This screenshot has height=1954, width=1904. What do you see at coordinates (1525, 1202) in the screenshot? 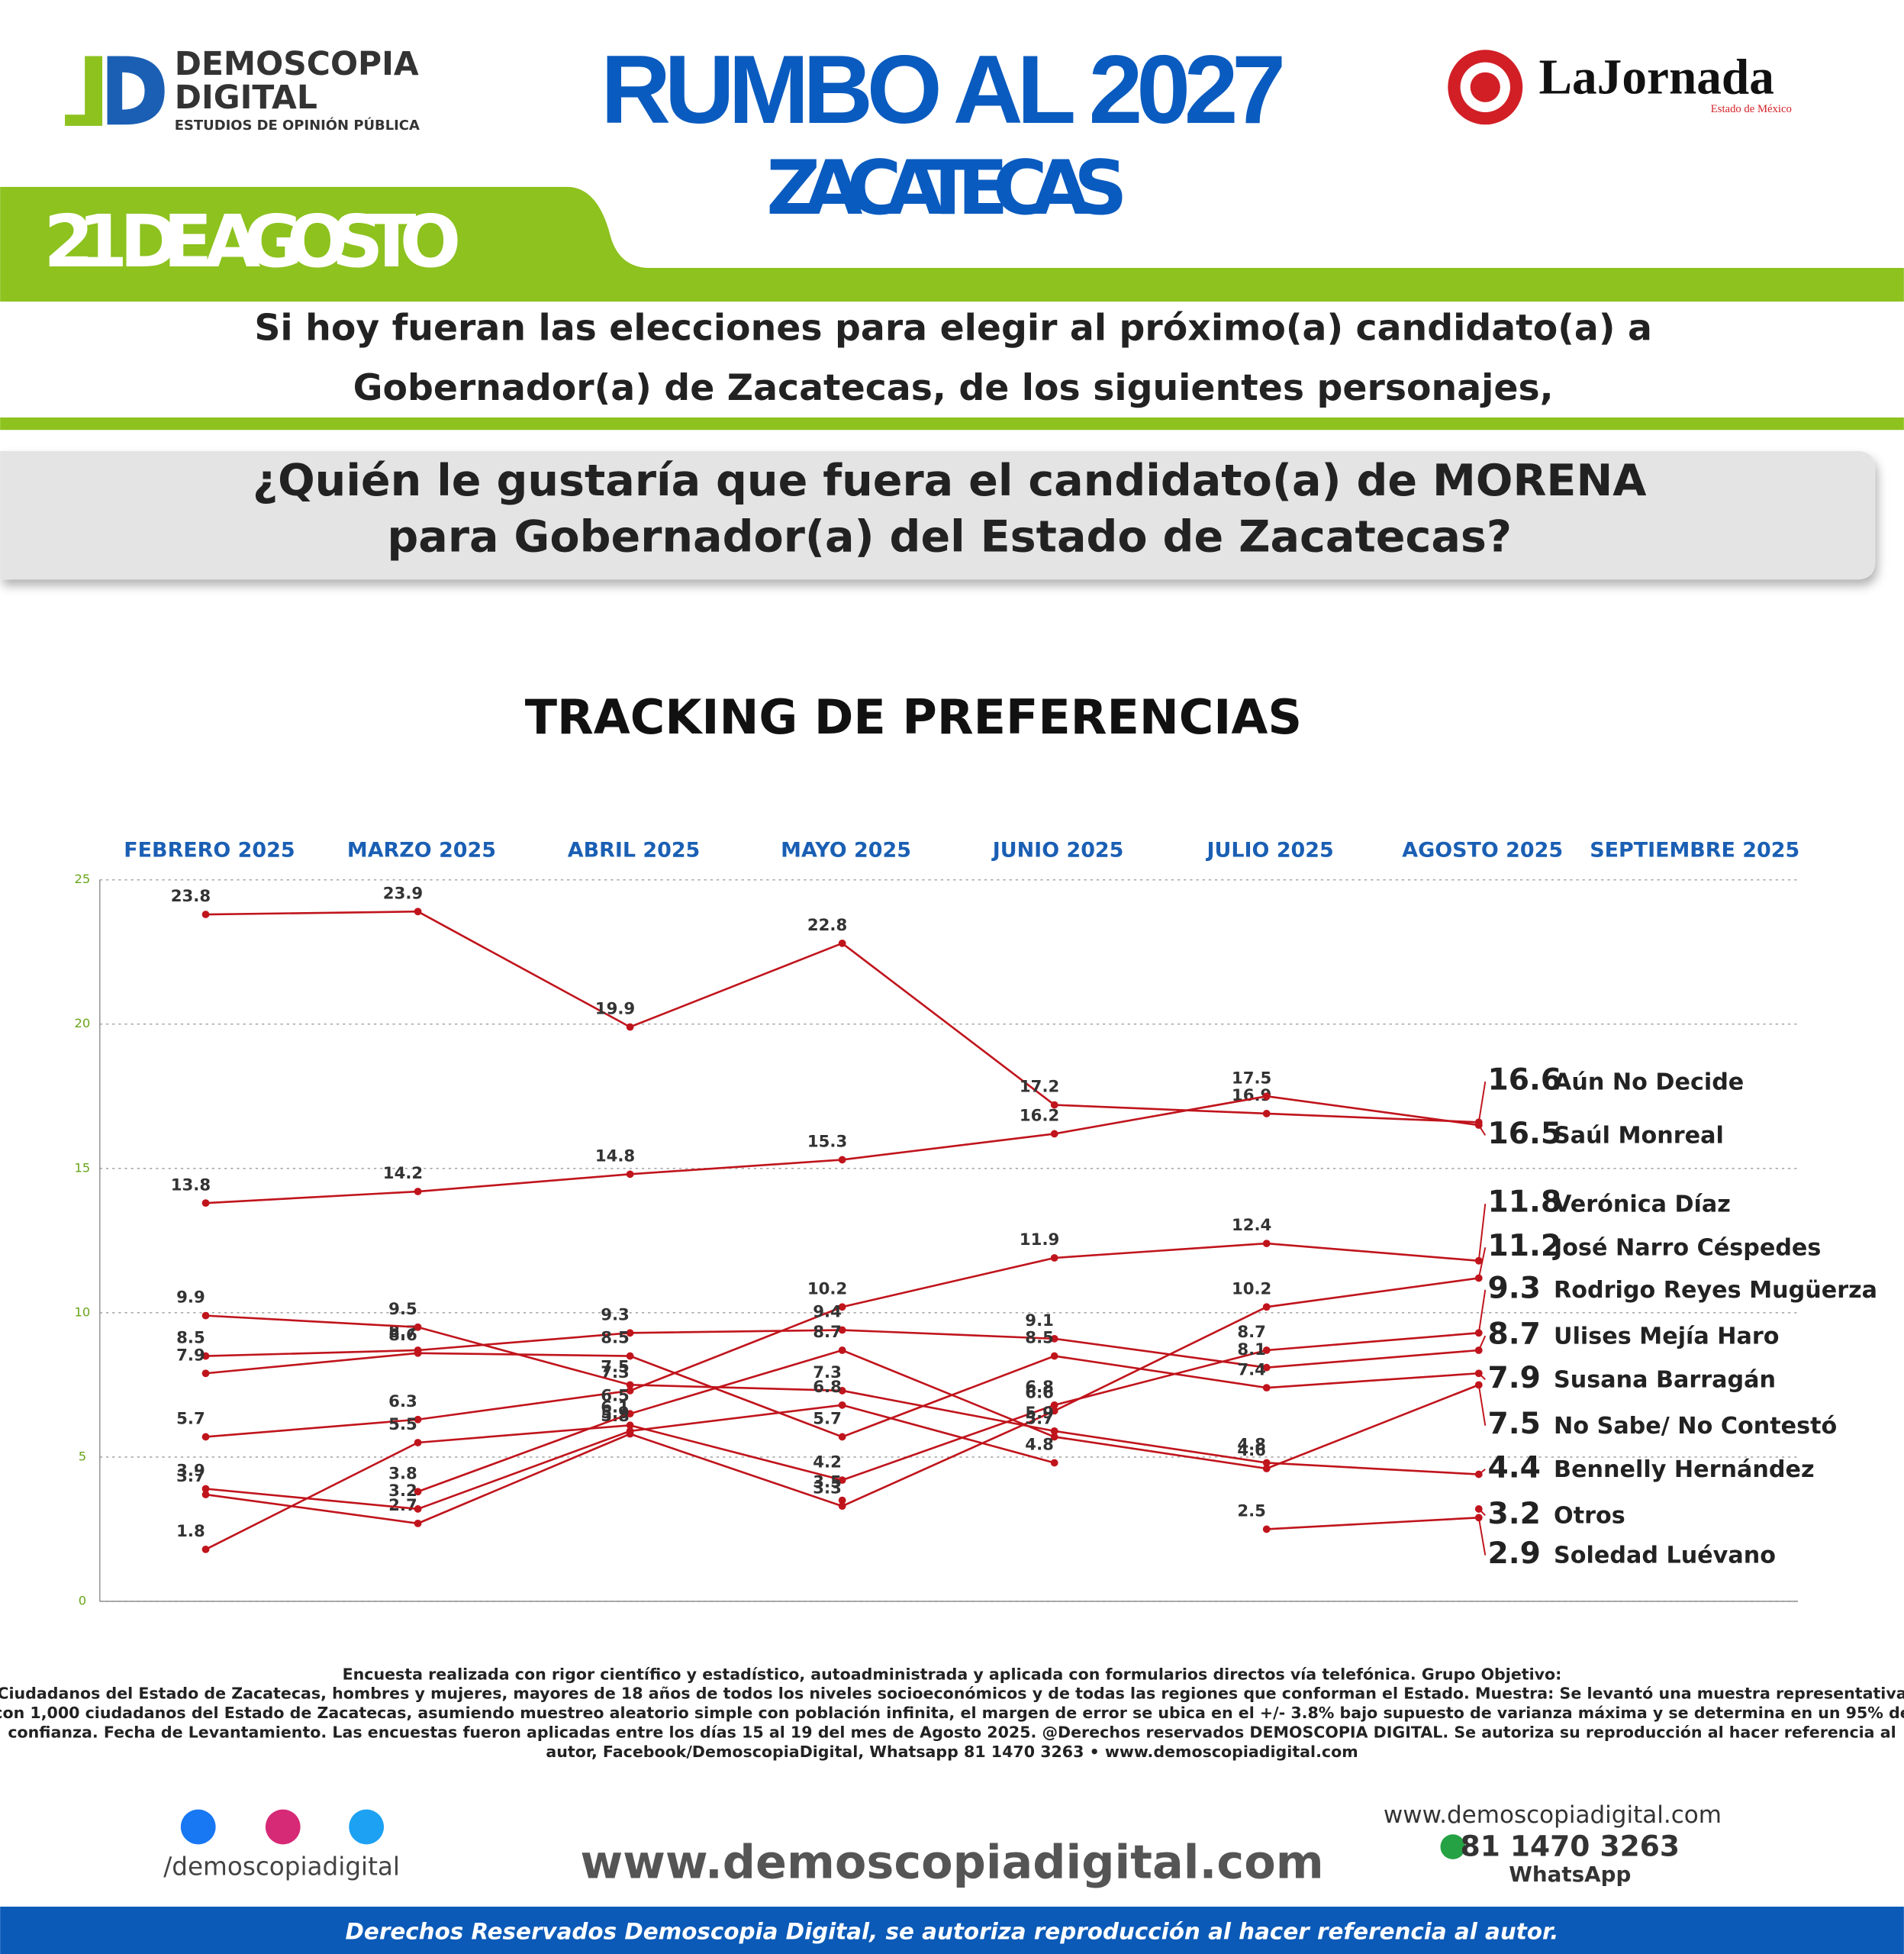
I see `end-value: 11.8` at bounding box center [1525, 1202].